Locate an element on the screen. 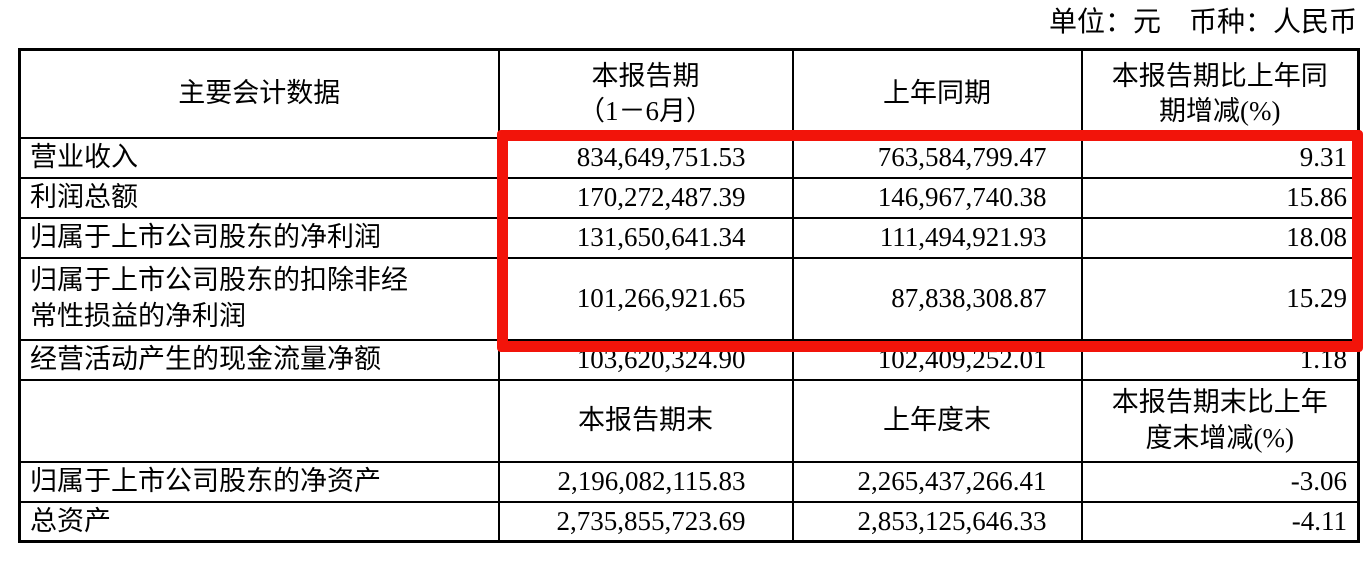 This screenshot has width=1371, height=582. header-period-change: 本报告期比上年同 期增减(%) is located at coordinates (1220, 93).